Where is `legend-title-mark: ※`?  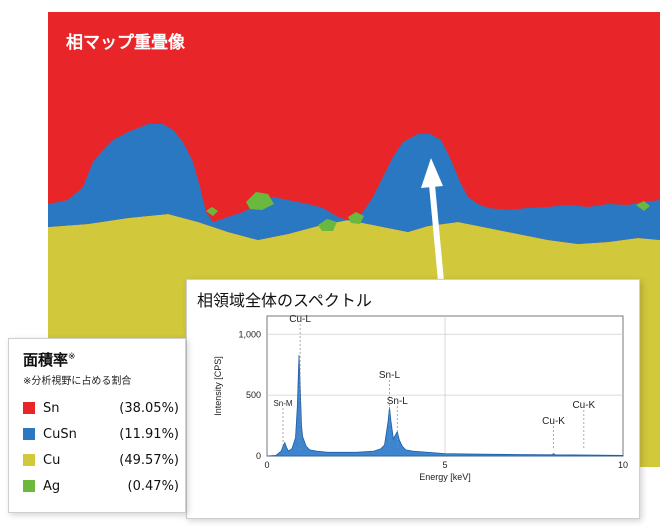
legend-title-mark: ※ is located at coordinates (72, 357).